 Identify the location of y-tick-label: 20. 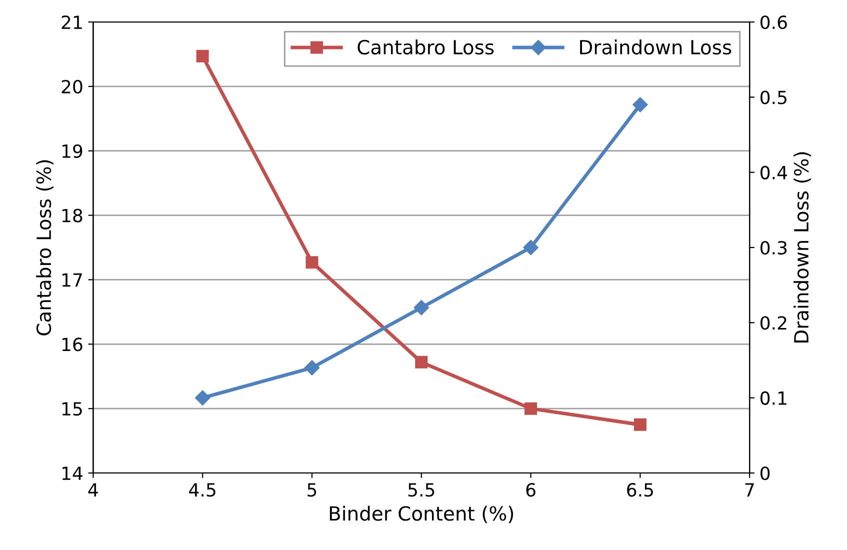
(72, 87).